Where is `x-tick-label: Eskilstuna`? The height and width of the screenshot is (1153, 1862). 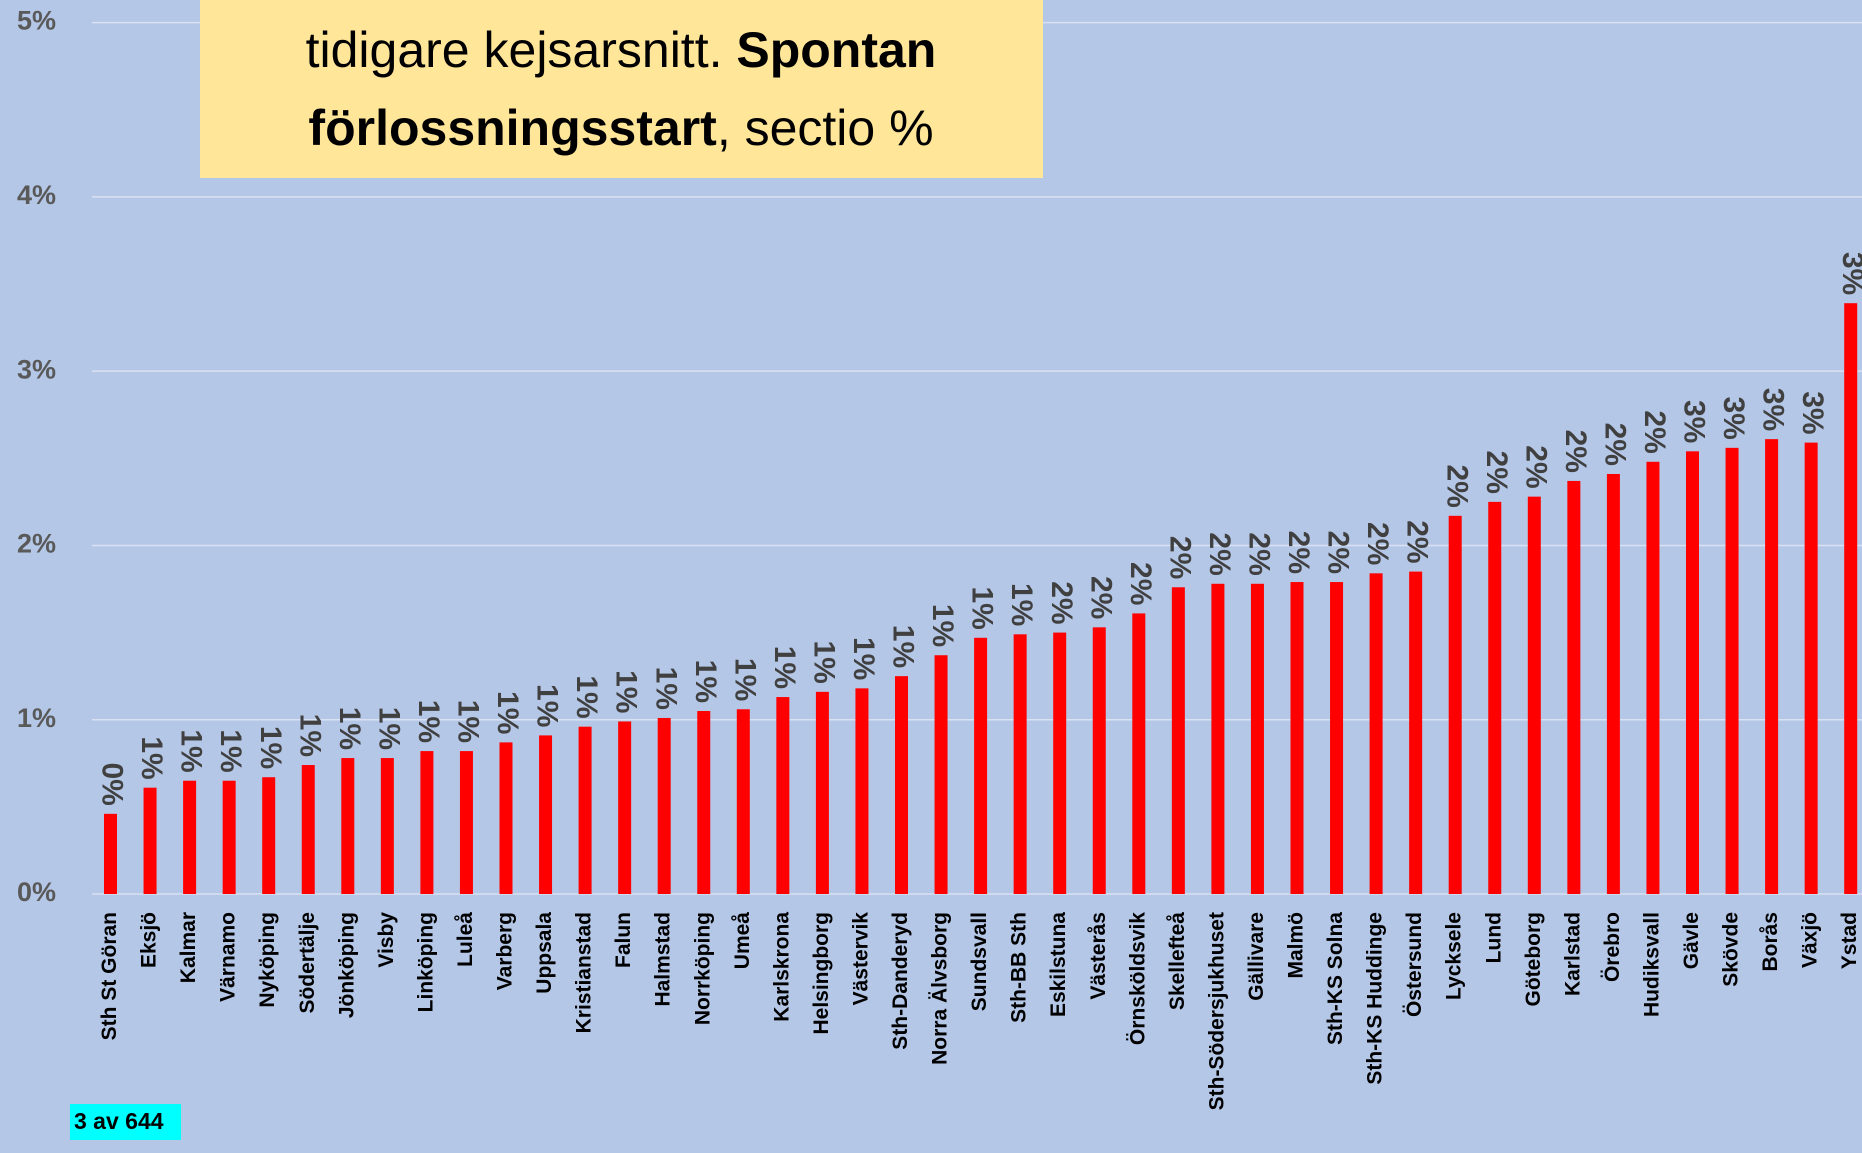
x-tick-label: Eskilstuna is located at coordinates (1058, 964).